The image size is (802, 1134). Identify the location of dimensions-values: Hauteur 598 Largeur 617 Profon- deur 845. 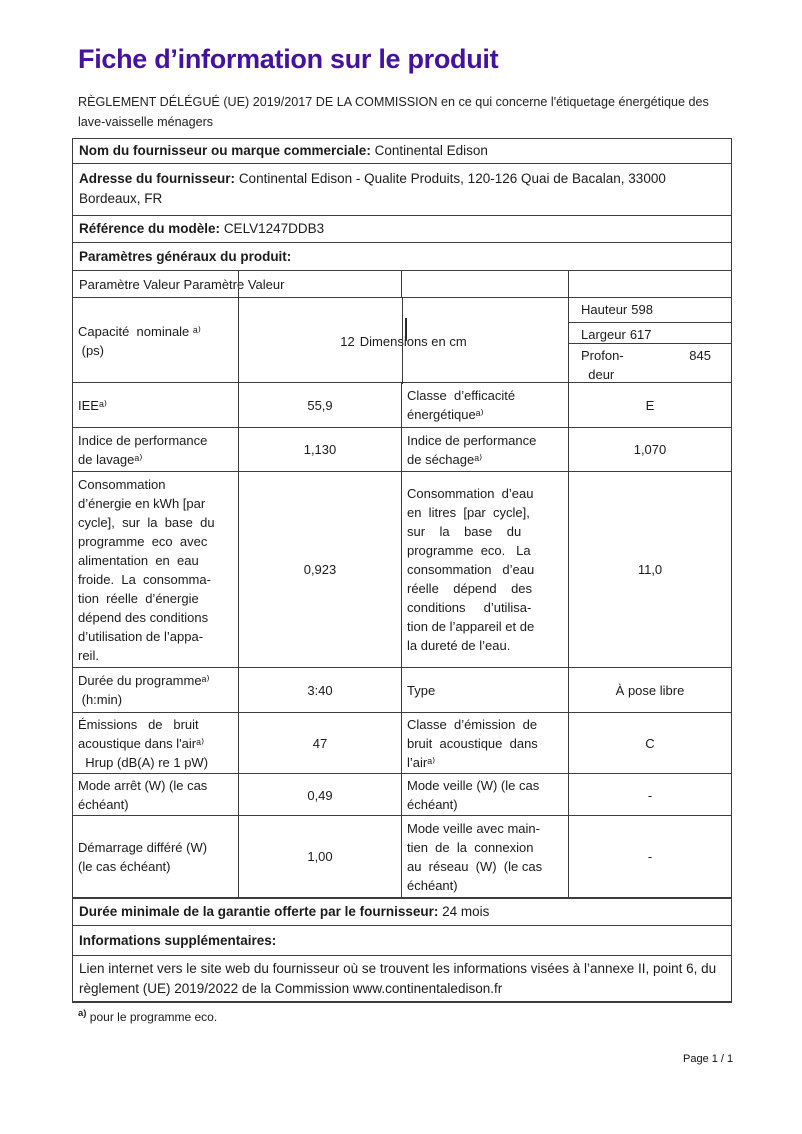
(649, 341).